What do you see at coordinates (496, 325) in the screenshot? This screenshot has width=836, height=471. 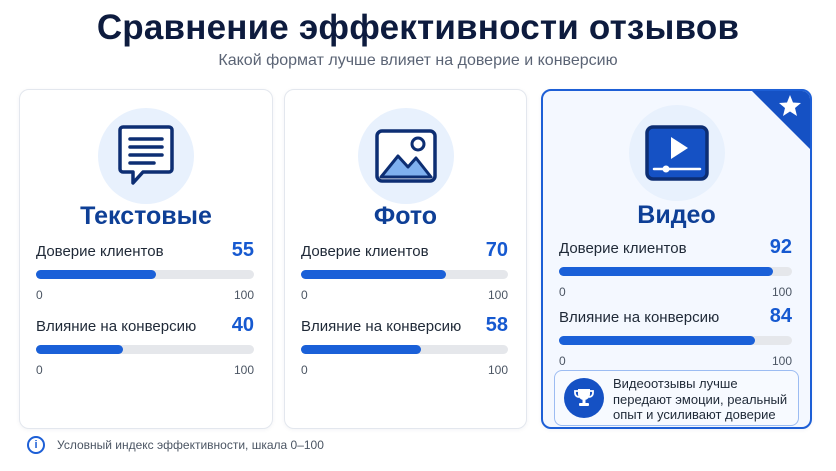 I see `metric-value: 58` at bounding box center [496, 325].